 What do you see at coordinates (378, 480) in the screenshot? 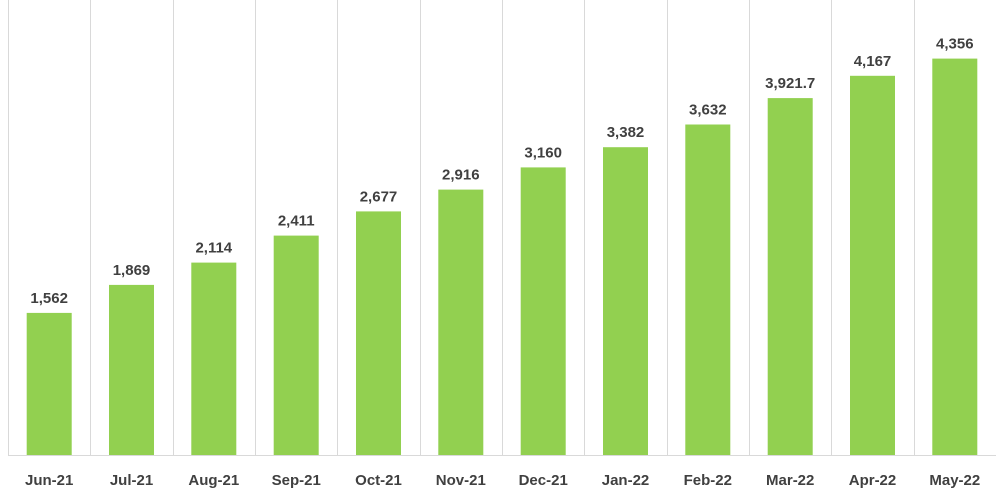
I see `x-tick-label-oct-21: Oct-21` at bounding box center [378, 480].